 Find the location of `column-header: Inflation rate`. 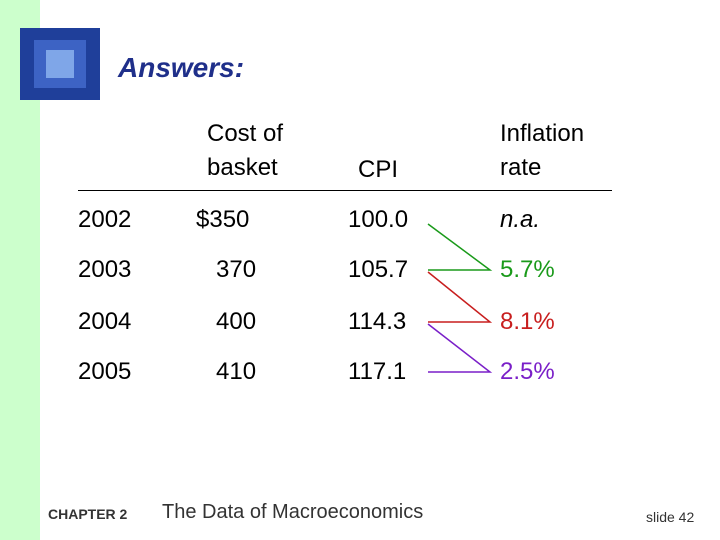

column-header: Inflation rate is located at coordinates (542, 150).